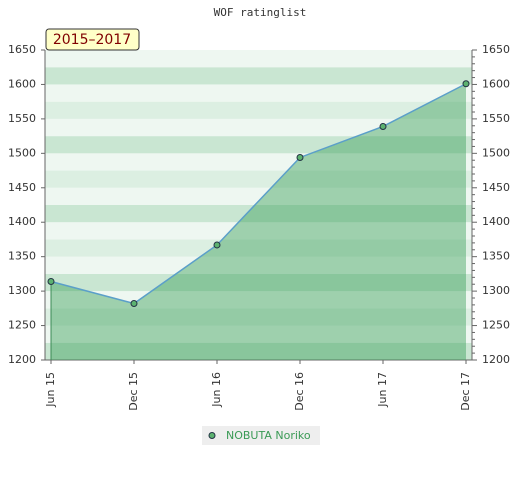  What do you see at coordinates (216, 390) in the screenshot?
I see `x-tick-label: Jun 16` at bounding box center [216, 390].